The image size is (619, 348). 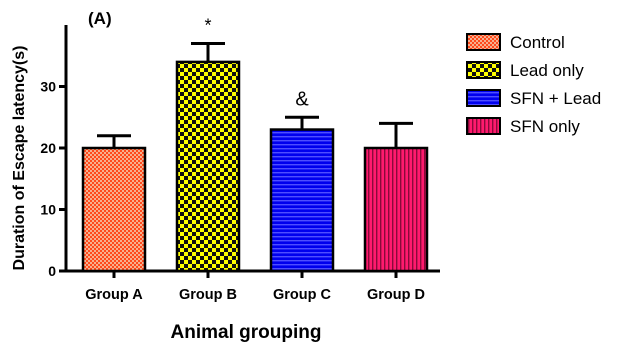 I want to click on y-tick-label: 20, so click(x=48, y=148).